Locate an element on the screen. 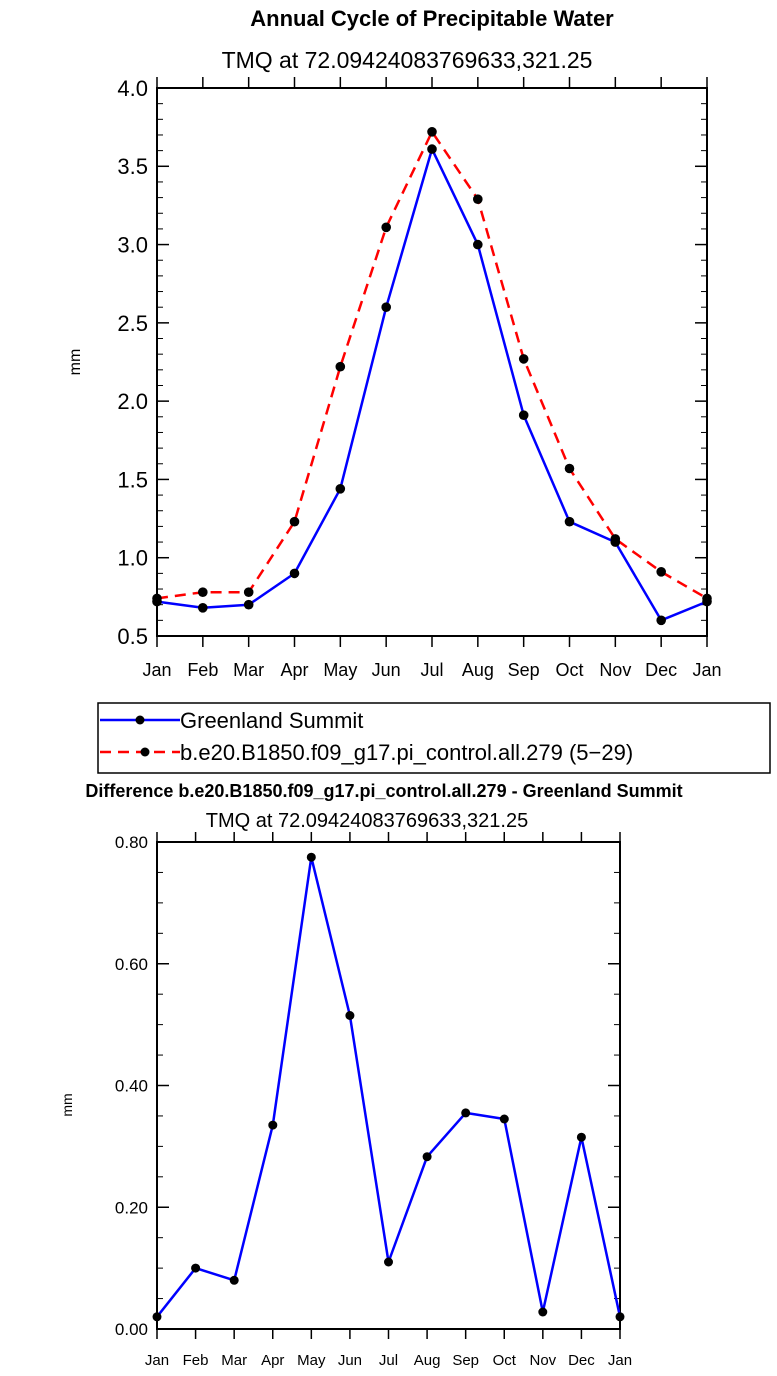  chart2-y-axis-label: mm is located at coordinates (67, 1104).